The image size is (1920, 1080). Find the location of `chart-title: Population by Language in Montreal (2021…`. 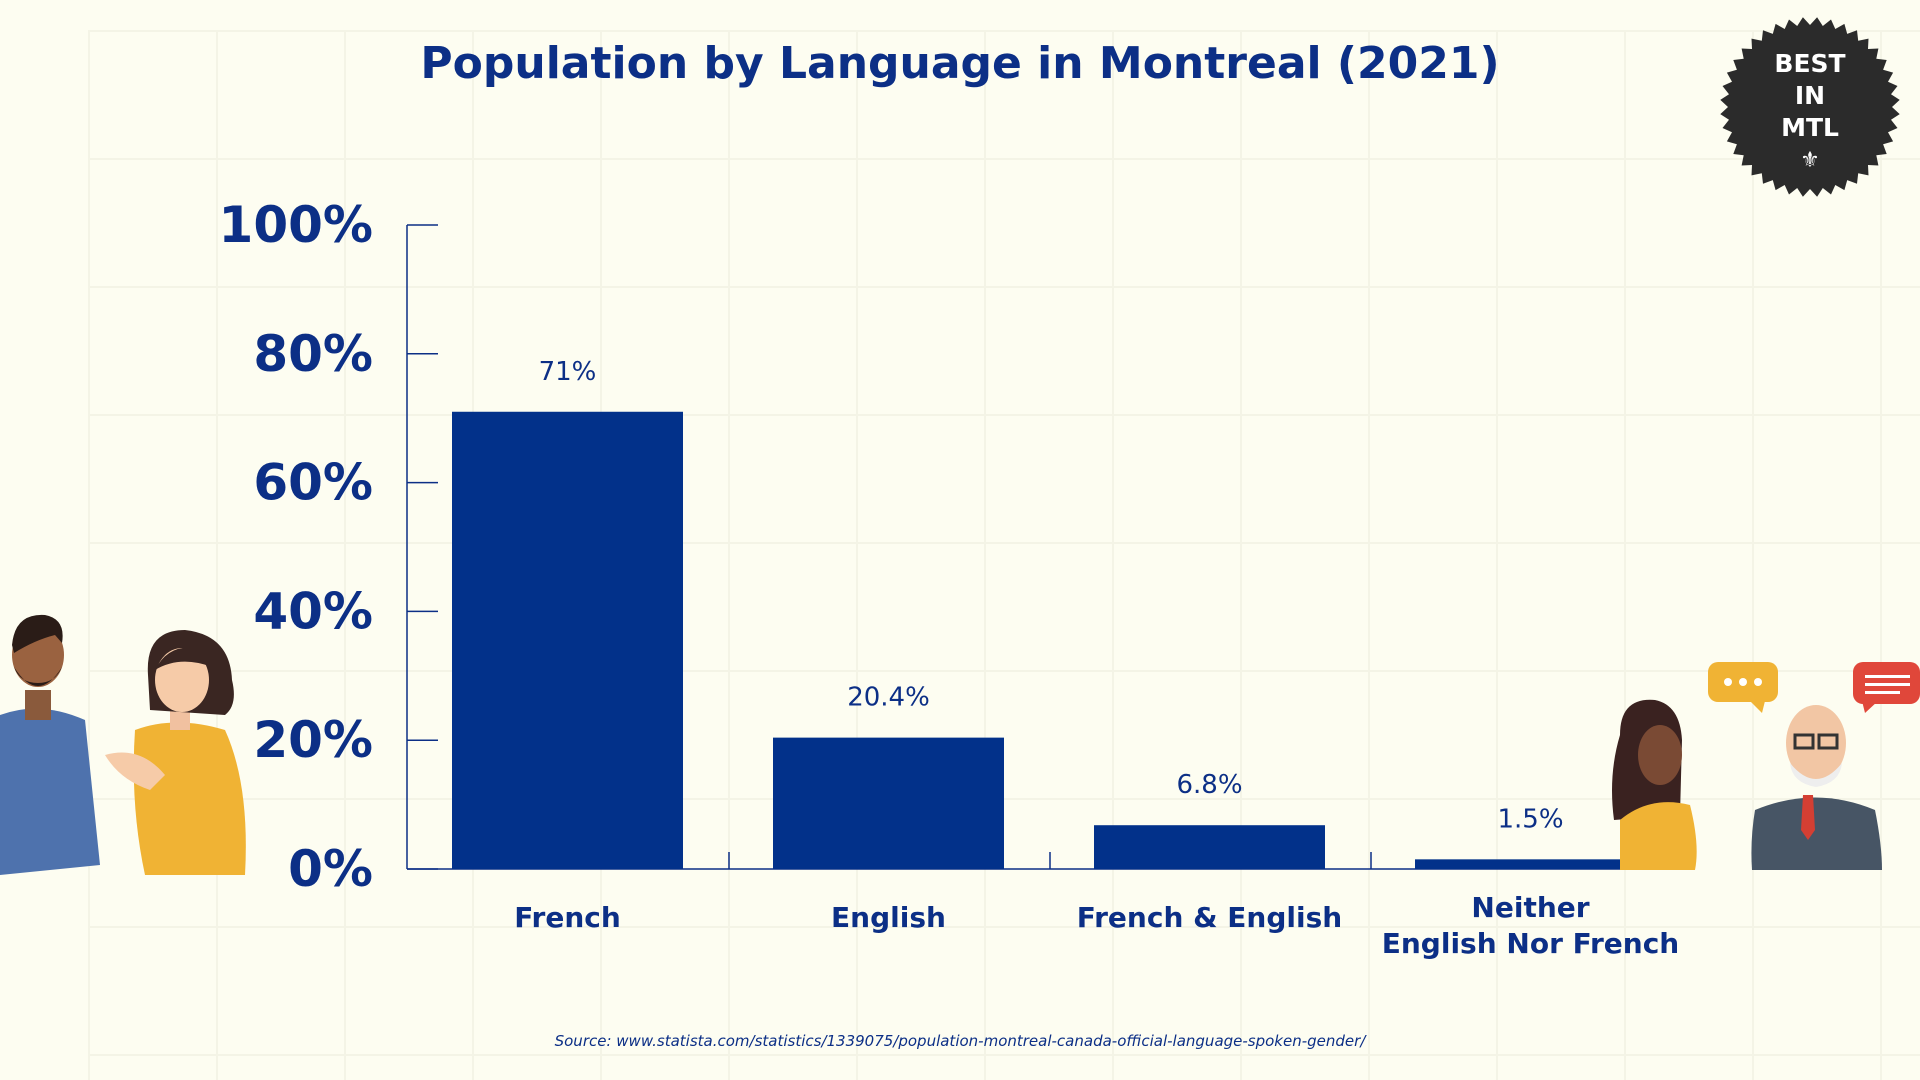

chart-title: Population by Language in Montreal (2021… is located at coordinates (960, 63).